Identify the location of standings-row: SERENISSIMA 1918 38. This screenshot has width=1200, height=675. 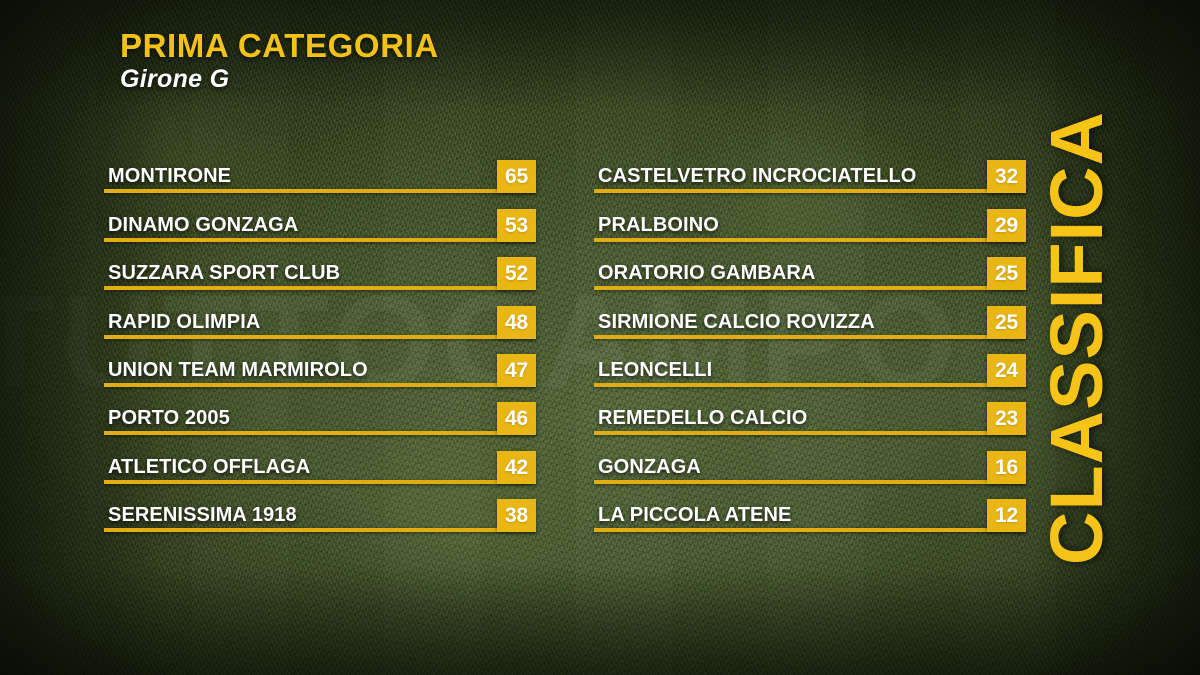
(320, 513).